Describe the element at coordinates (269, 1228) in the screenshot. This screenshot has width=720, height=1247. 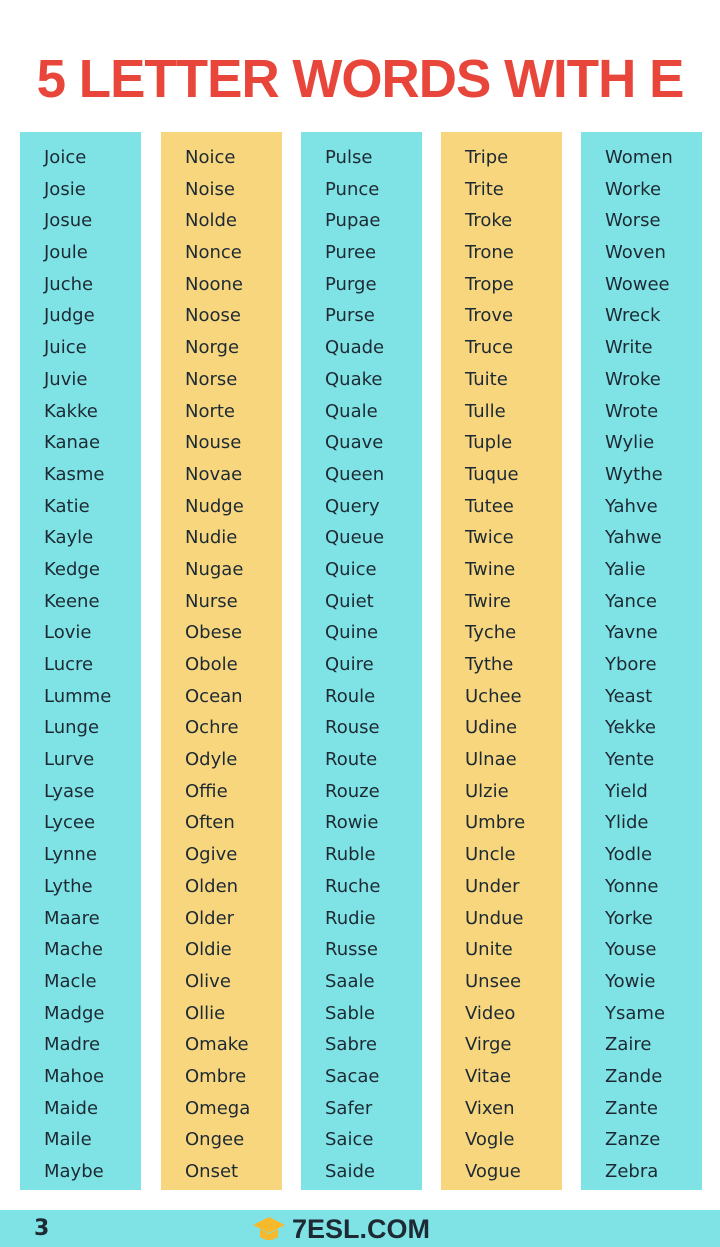
I see `graduation-cap-icon` at that location.